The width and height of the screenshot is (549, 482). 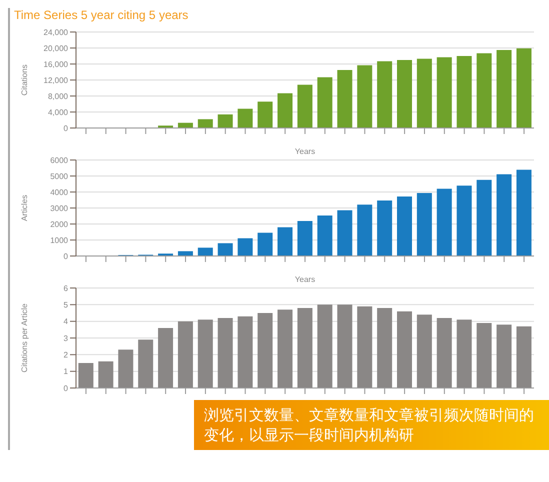 What do you see at coordinates (59, 176) in the screenshot?
I see `y-tick-label: 5000` at bounding box center [59, 176].